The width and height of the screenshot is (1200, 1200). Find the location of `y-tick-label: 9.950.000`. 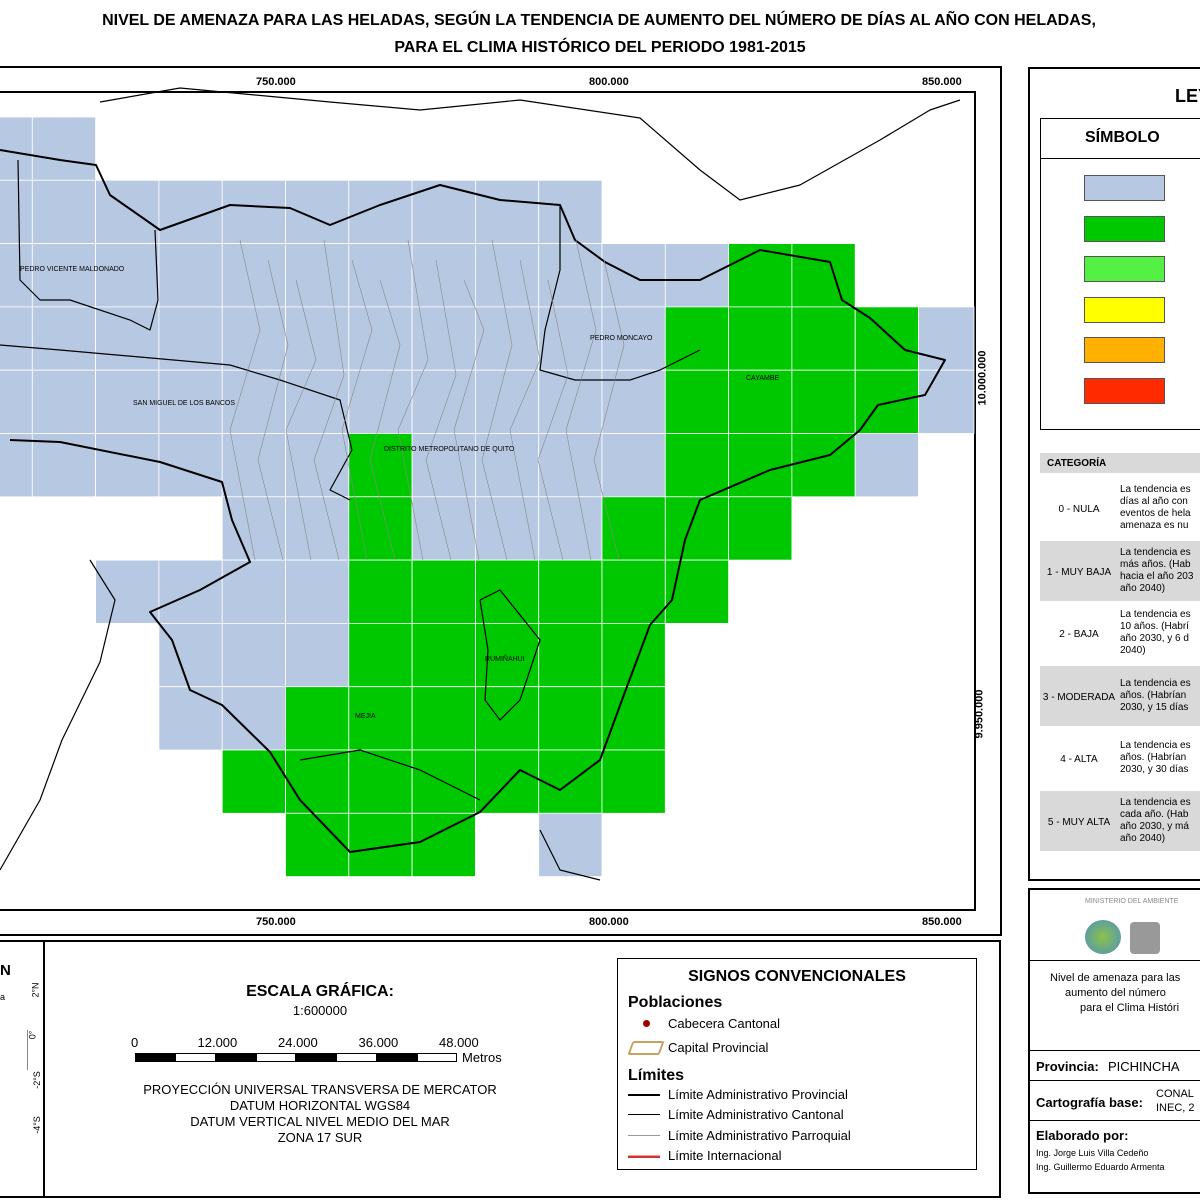

y-tick-label: 9.950.000 is located at coordinates (979, 714).